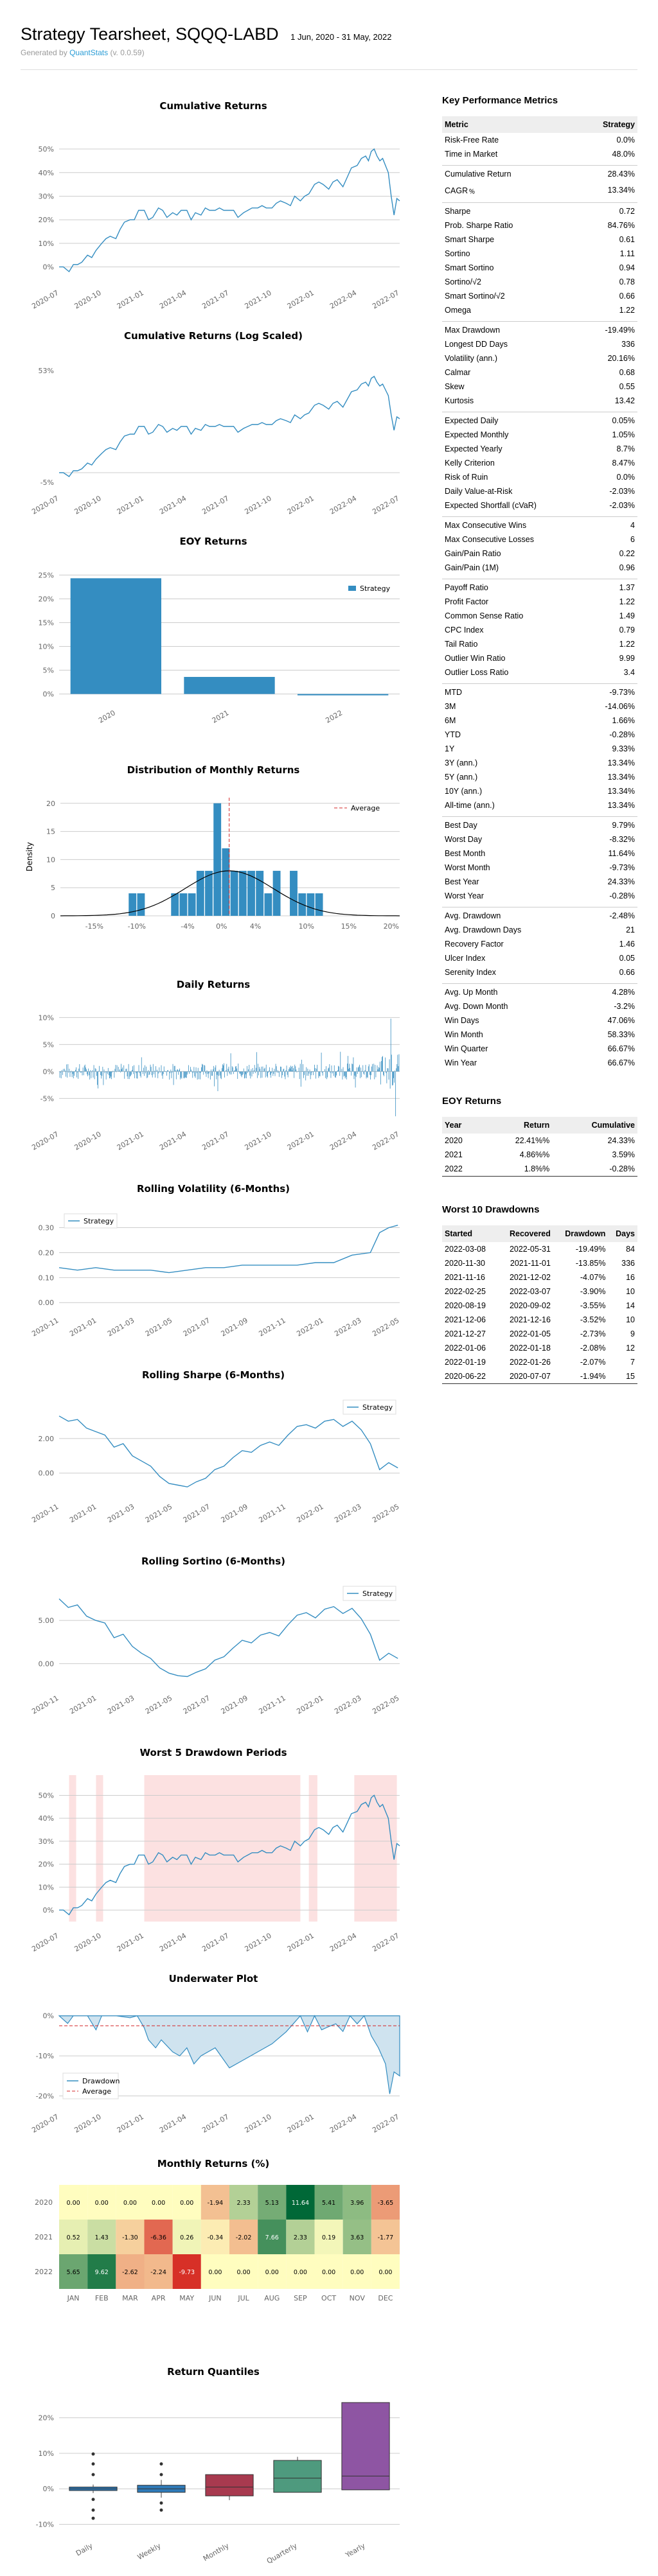 Image resolution: width=658 pixels, height=2576 pixels. What do you see at coordinates (358, 2298) in the screenshot?
I see `heatmap-month-label: NOV` at bounding box center [358, 2298].